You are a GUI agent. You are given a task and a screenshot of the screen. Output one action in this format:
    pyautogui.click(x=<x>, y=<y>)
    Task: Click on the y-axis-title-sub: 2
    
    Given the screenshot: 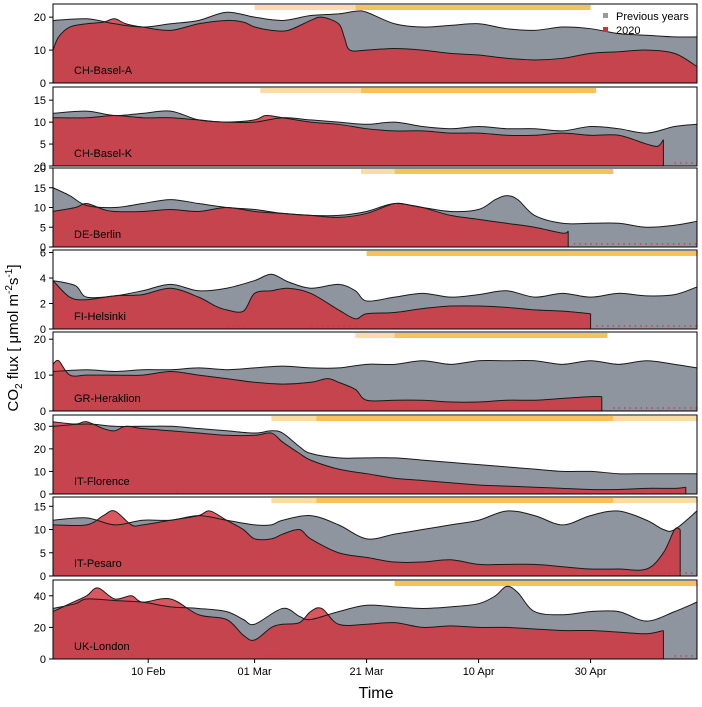 What is the action you would take?
    pyautogui.click(x=19, y=386)
    